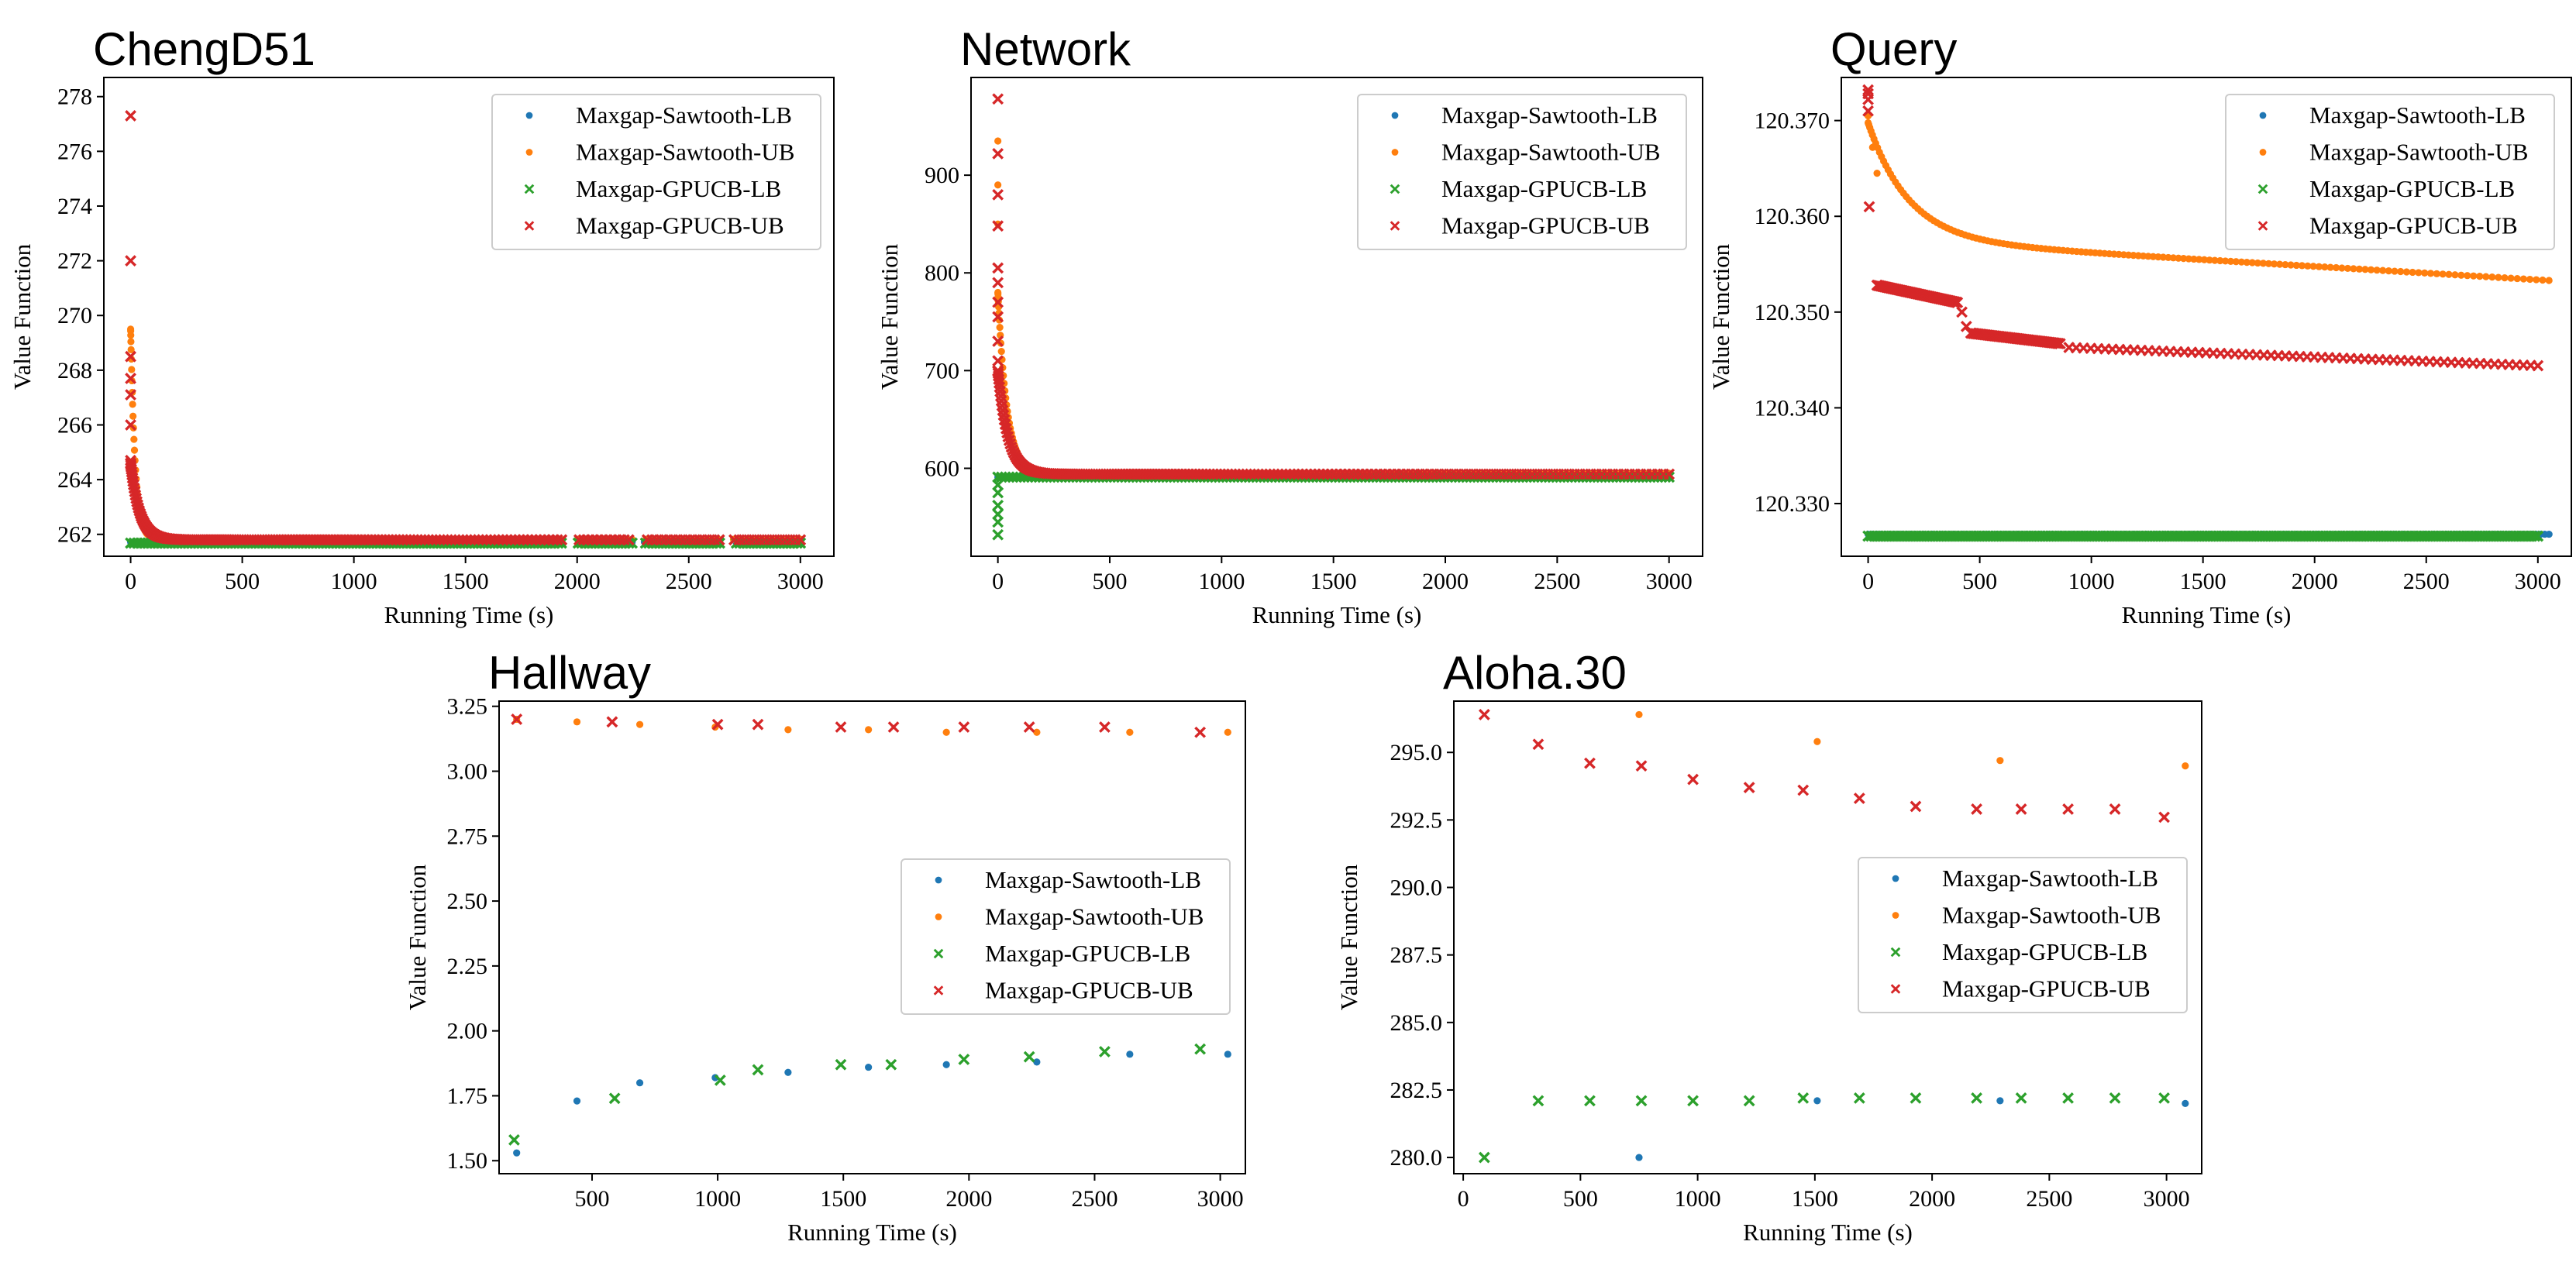 Image resolution: width=2576 pixels, height=1262 pixels. Describe the element at coordinates (467, 836) in the screenshot. I see `y-tick-label: 2.75` at that location.